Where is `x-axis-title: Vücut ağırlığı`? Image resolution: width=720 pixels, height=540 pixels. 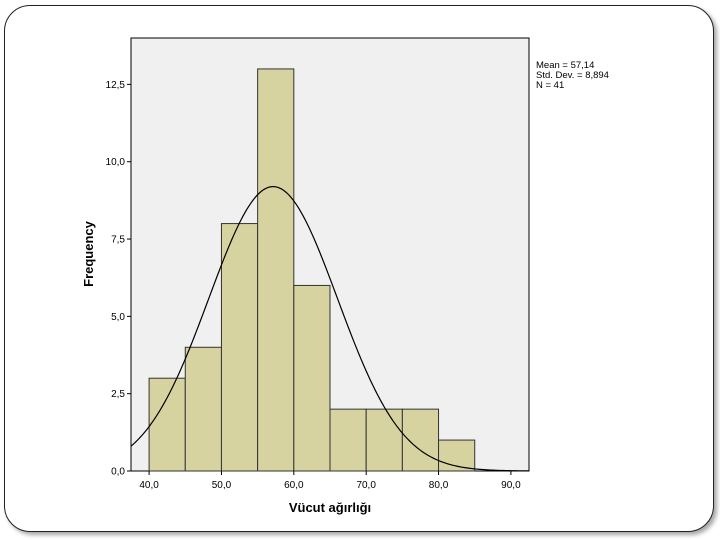 x-axis-title: Vücut ağırlığı is located at coordinates (330, 507).